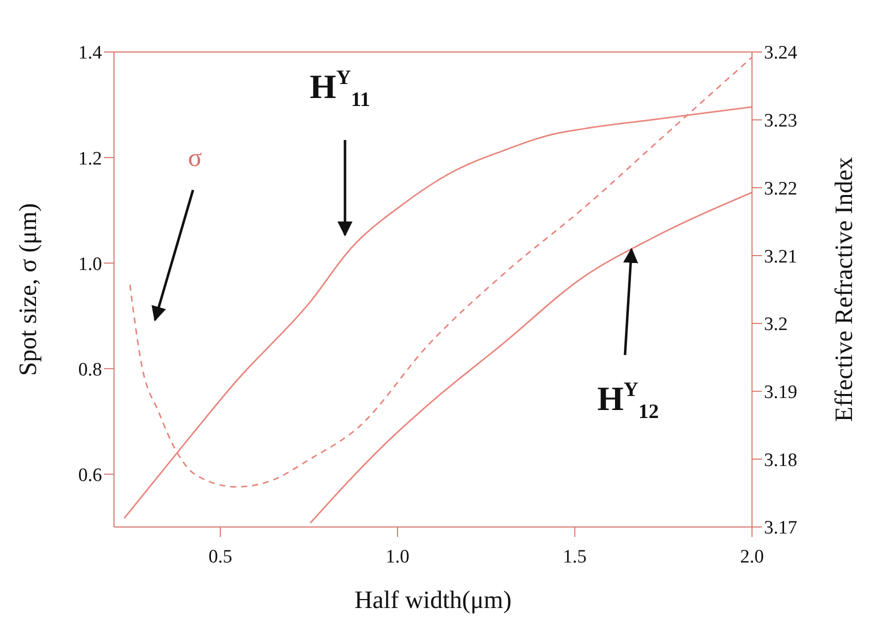 This screenshot has width=875, height=627. What do you see at coordinates (781, 53) in the screenshot?
I see `y2-tick-label: 3.24` at bounding box center [781, 53].